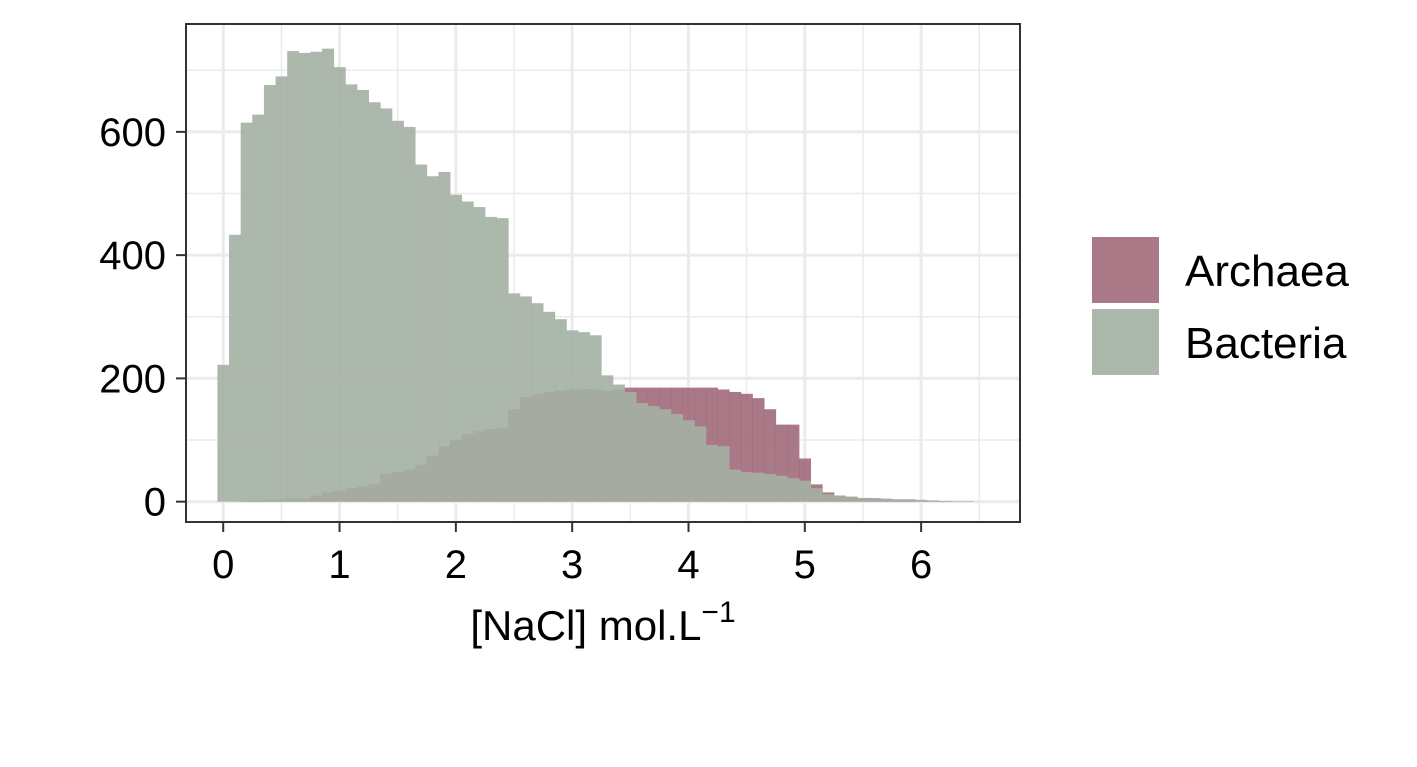  Describe the element at coordinates (132, 379) in the screenshot. I see `y-tick-label: 200` at that location.